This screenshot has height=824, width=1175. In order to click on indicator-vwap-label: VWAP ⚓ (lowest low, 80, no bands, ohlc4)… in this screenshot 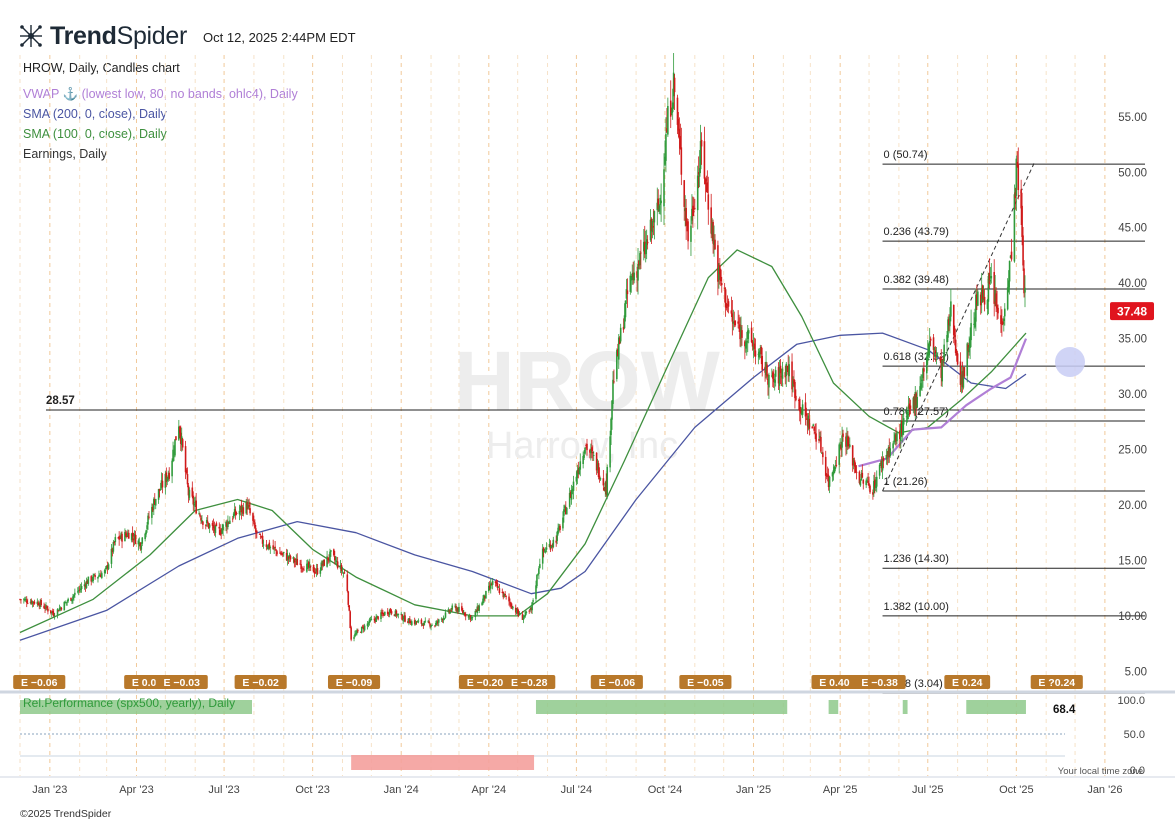, I will do `click(160, 94)`.